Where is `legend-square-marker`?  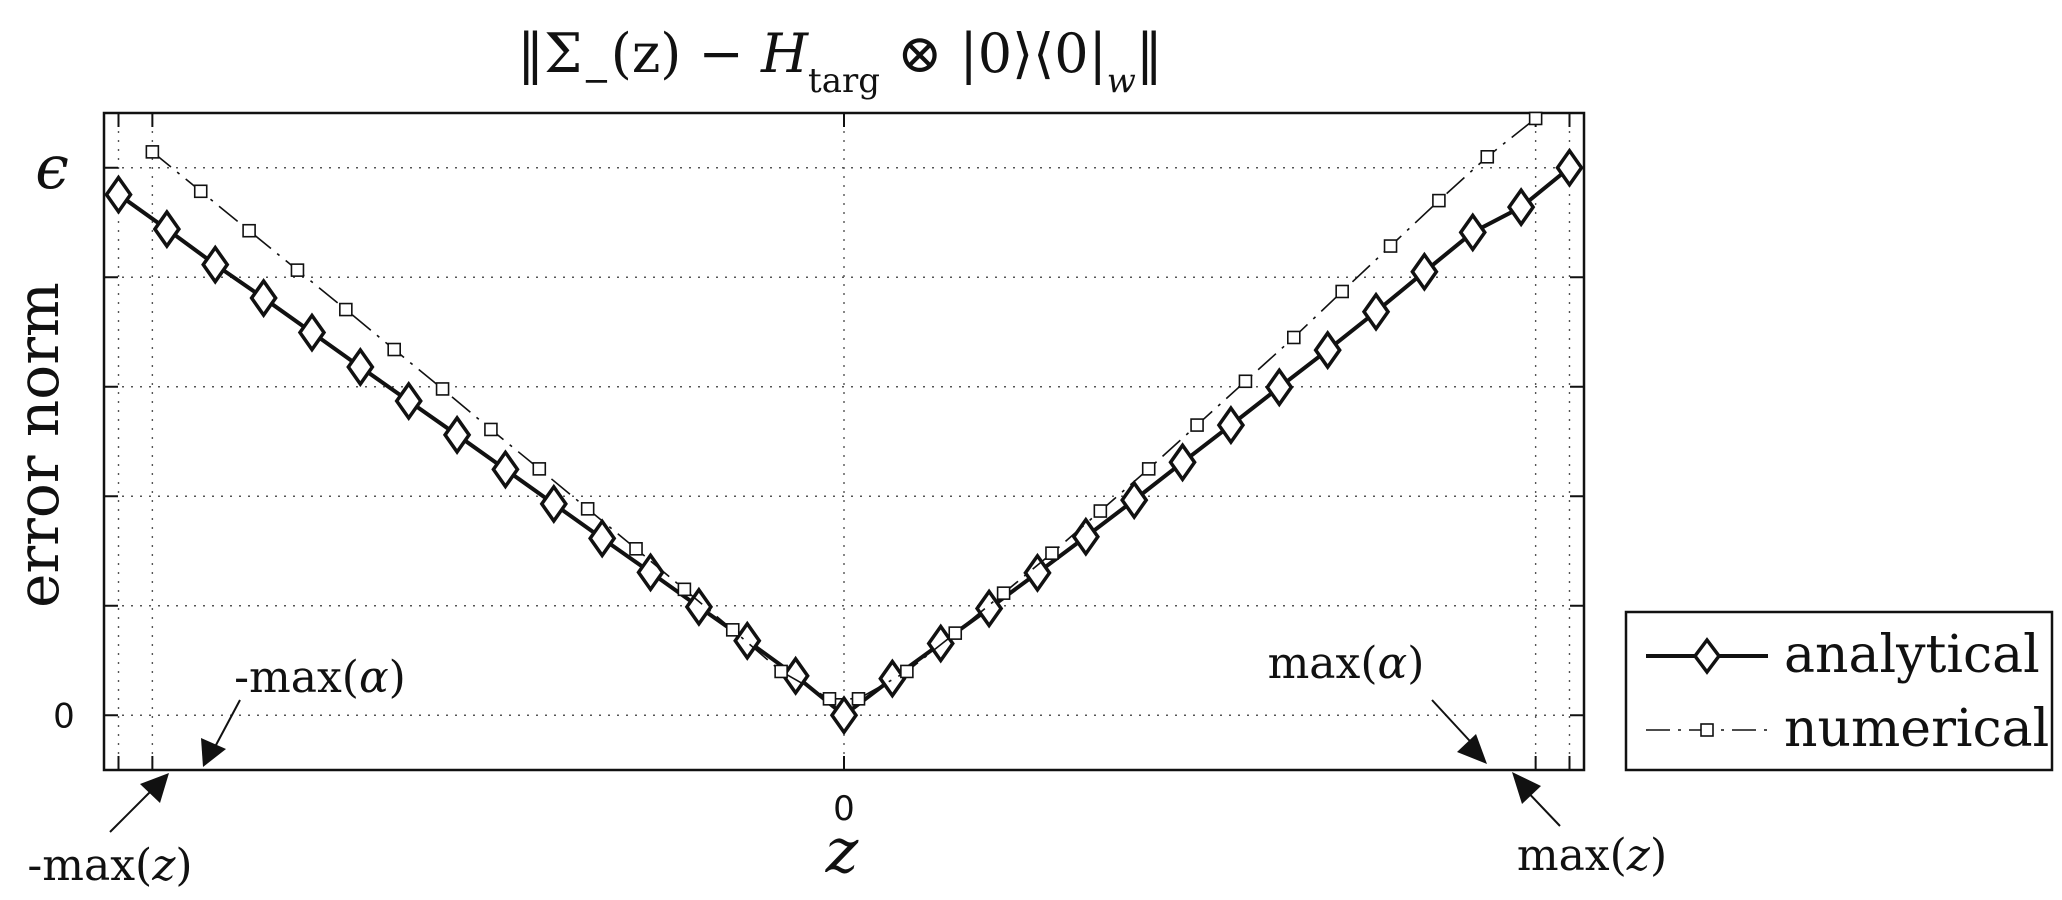
legend-square-marker is located at coordinates (1707, 730).